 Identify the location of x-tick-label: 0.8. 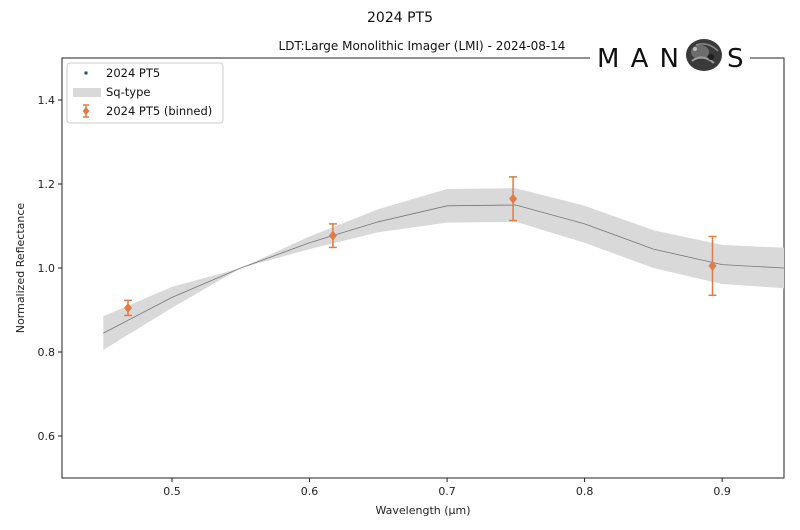
(585, 491).